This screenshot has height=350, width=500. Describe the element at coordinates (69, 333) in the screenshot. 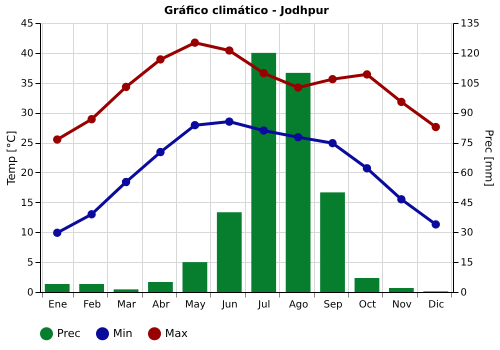

I see `legend-label: Prec` at that location.